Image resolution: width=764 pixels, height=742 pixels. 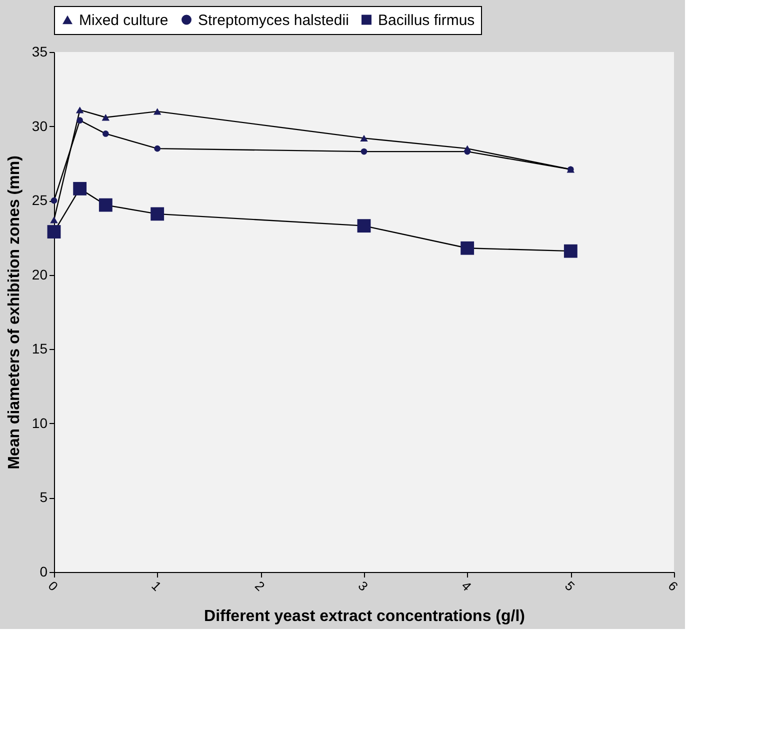 What do you see at coordinates (44, 497) in the screenshot?
I see `y-tick-label: 5` at bounding box center [44, 497].